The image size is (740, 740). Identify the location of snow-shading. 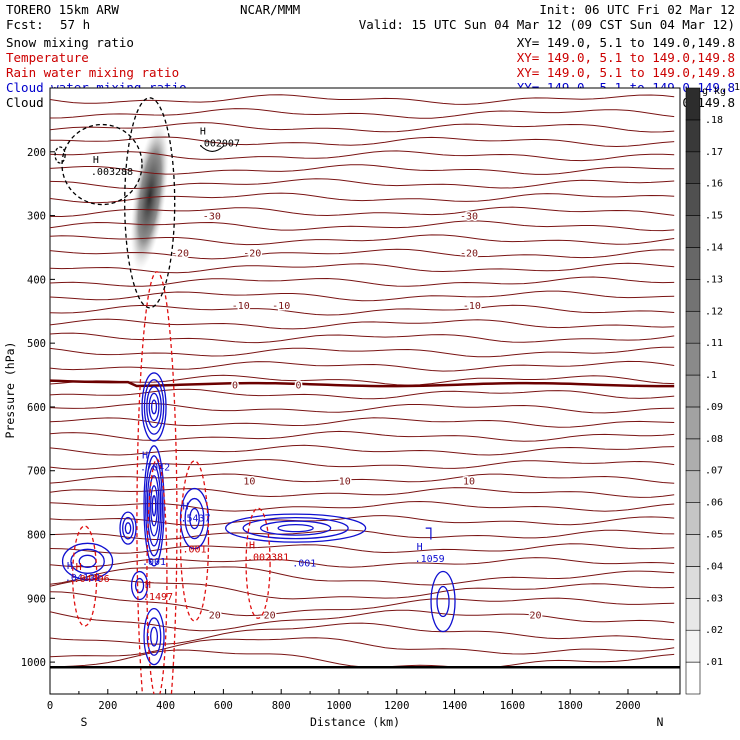
(149, 196).